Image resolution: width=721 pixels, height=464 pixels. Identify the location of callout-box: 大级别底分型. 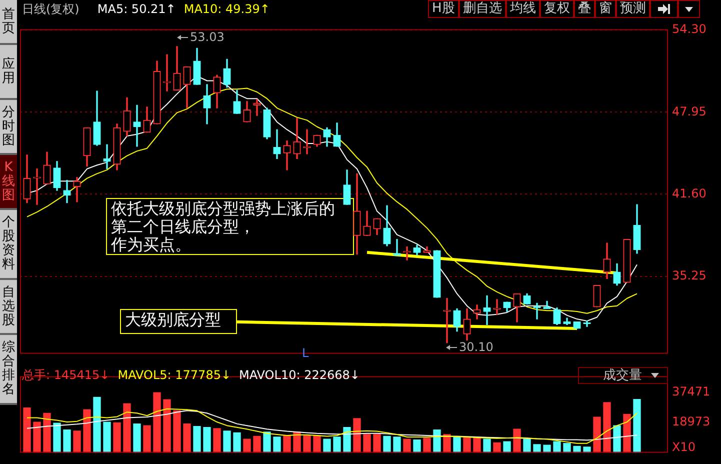
(178, 321).